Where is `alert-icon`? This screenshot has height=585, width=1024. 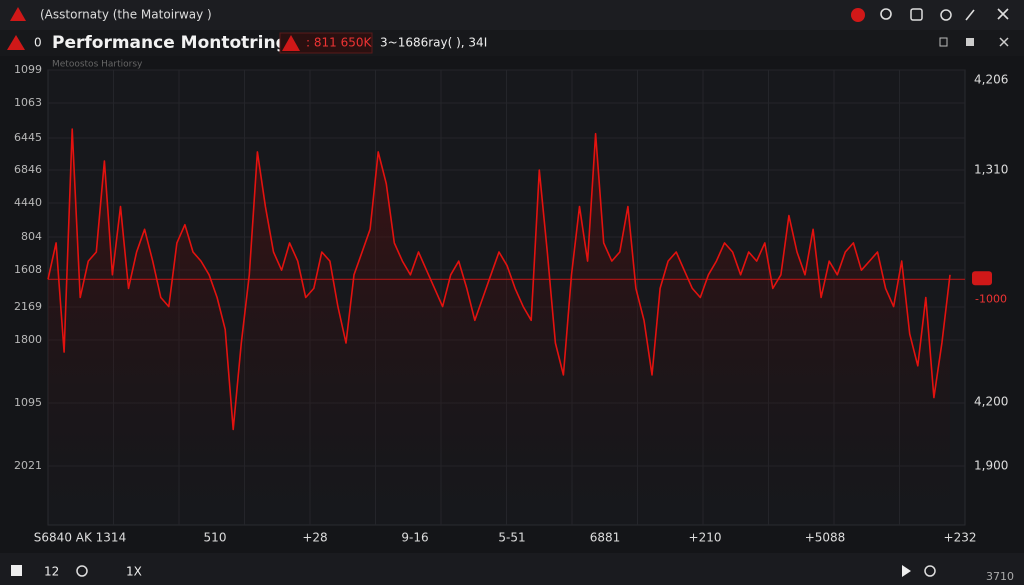 alert-icon is located at coordinates (16, 42).